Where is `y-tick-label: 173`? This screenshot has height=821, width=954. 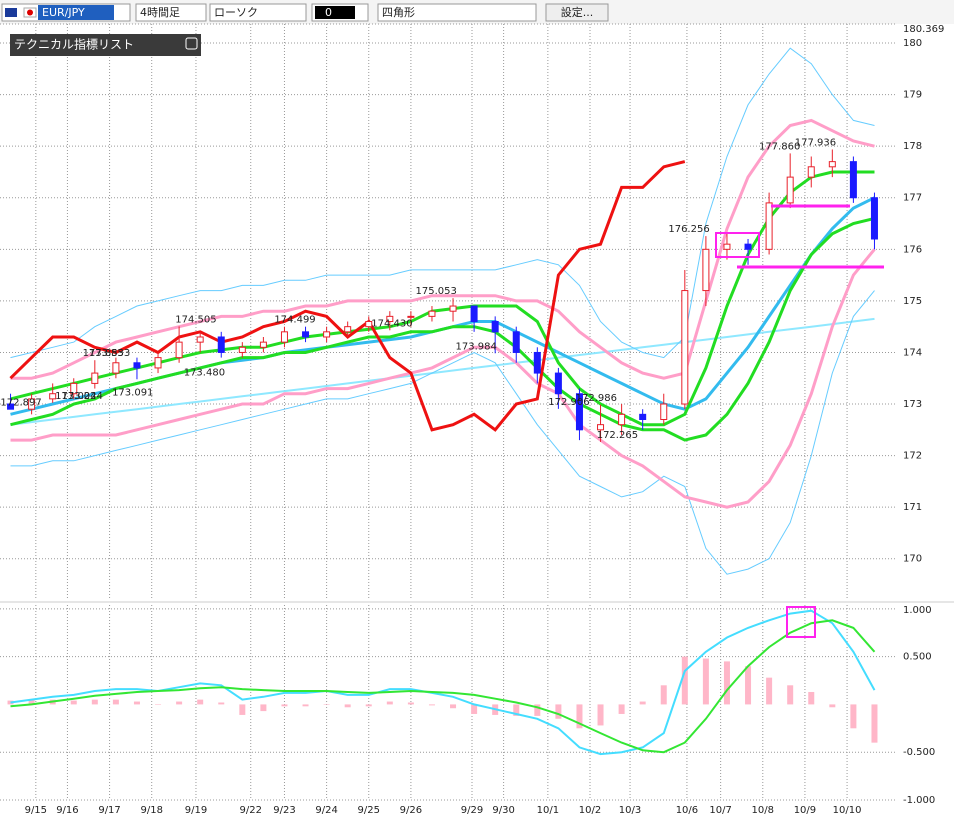 y-tick-label: 173 is located at coordinates (912, 404).